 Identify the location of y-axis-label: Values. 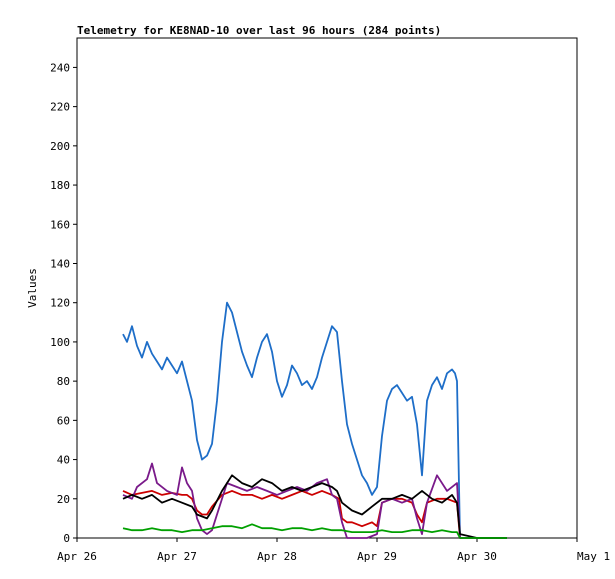
(32, 288).